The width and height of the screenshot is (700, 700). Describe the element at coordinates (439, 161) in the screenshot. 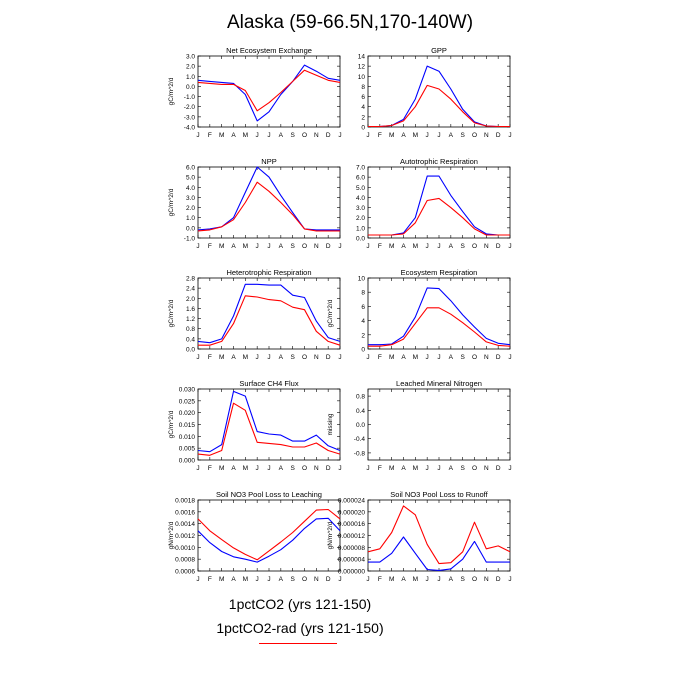

I see `panel-title: Autotrophic Respiration` at that location.